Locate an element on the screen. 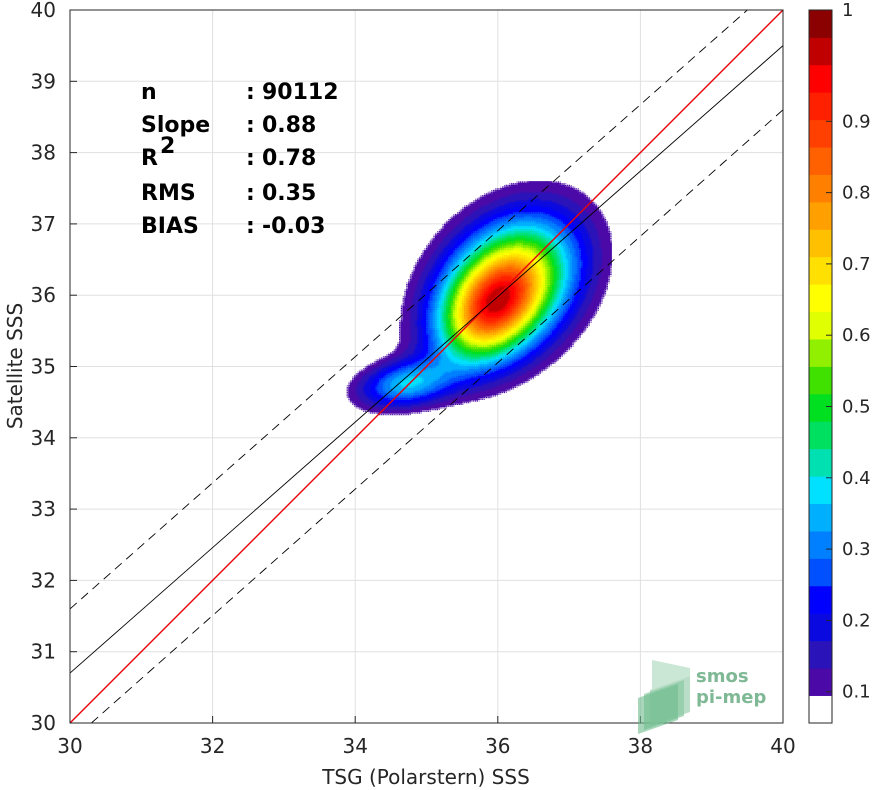 The height and width of the screenshot is (790, 874). stat-value: 0.78 is located at coordinates (289, 158).